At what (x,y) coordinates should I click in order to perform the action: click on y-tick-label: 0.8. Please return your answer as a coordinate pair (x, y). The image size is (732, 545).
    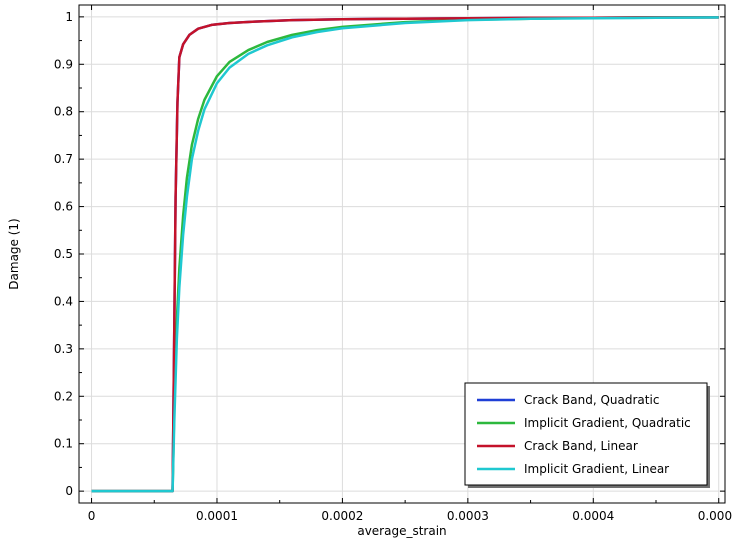
    Looking at the image, I should click on (63, 112).